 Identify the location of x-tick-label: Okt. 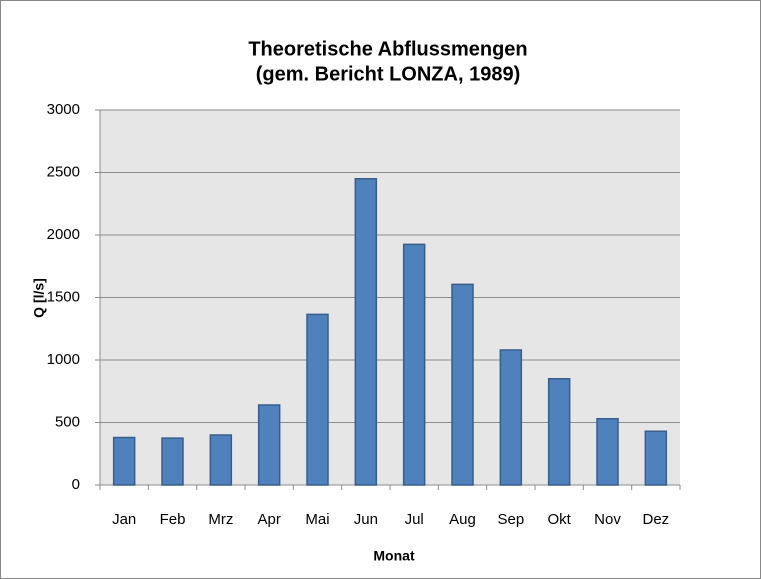
(559, 519).